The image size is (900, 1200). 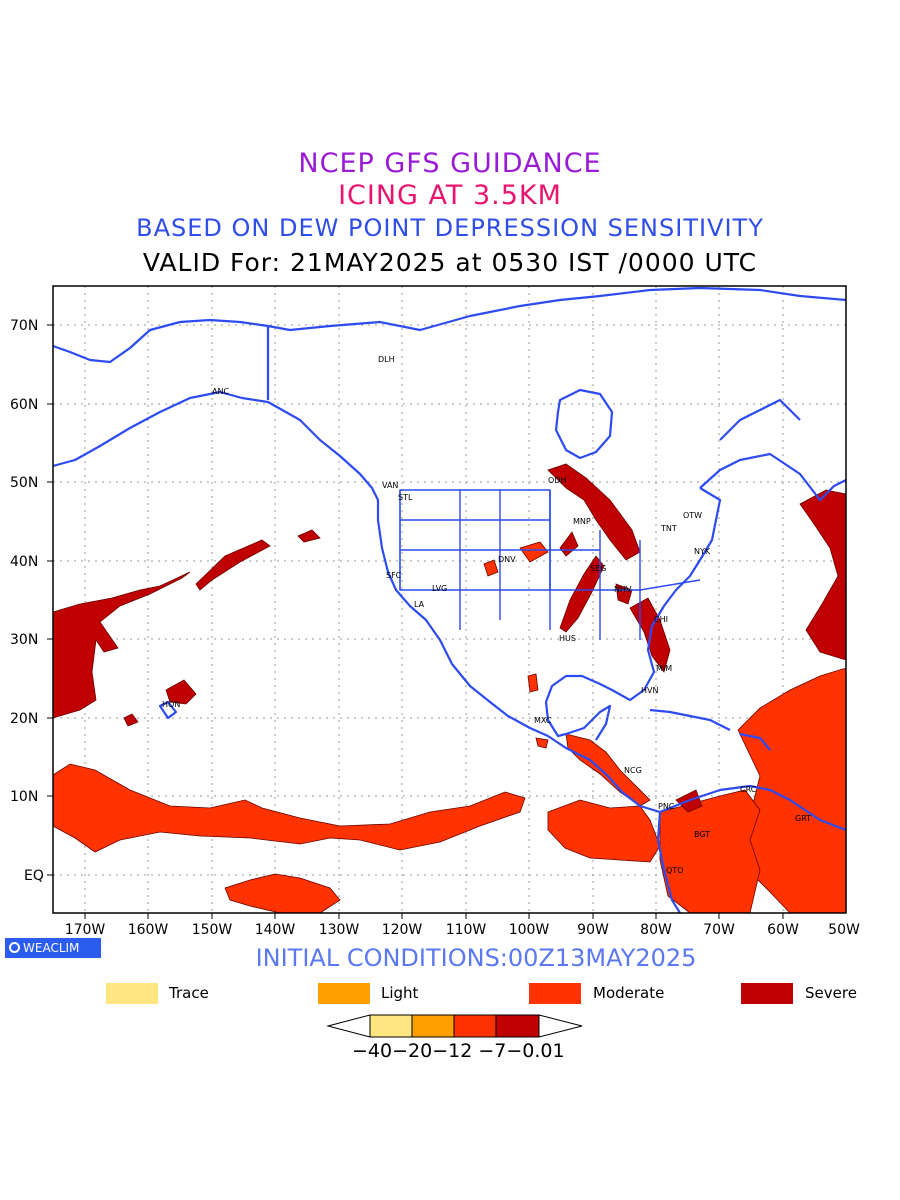 I want to click on lon-tick-120w: 120W, so click(x=402, y=930).